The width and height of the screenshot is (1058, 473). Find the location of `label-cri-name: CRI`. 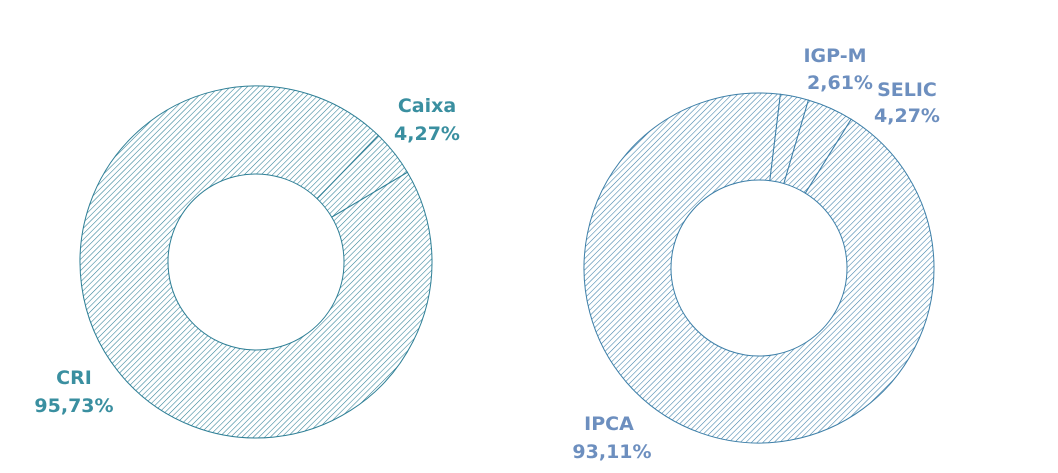

label-cri-name: CRI is located at coordinates (74, 378).